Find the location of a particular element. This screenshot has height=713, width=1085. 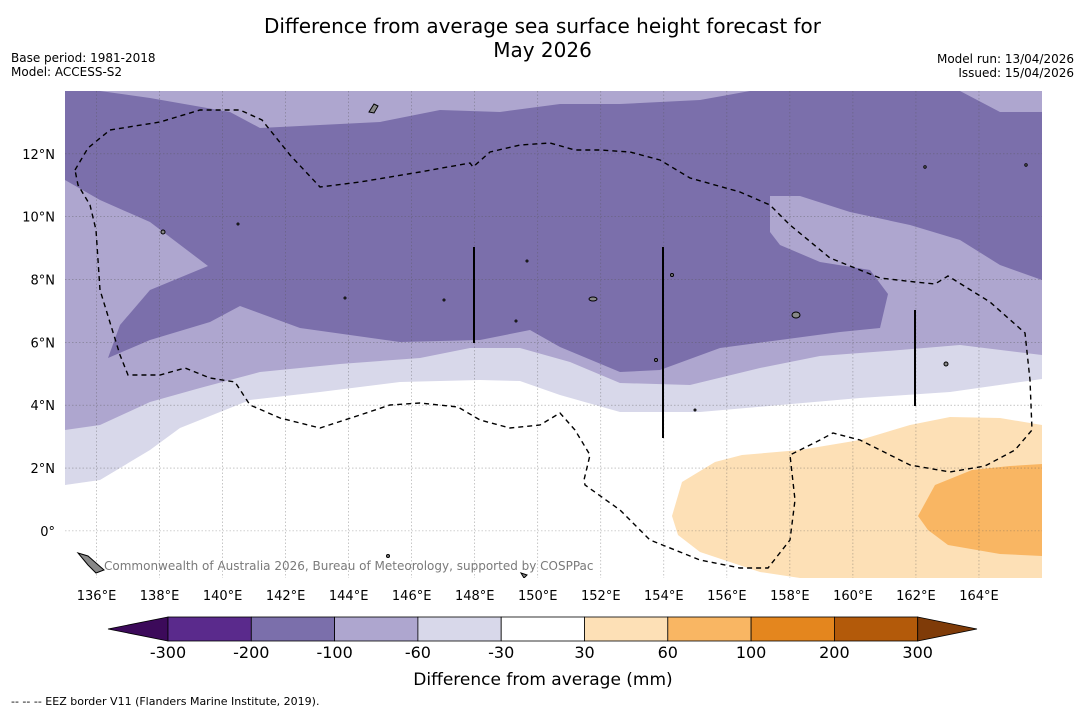

colorbar-tick-label: 300 is located at coordinates (917, 652).